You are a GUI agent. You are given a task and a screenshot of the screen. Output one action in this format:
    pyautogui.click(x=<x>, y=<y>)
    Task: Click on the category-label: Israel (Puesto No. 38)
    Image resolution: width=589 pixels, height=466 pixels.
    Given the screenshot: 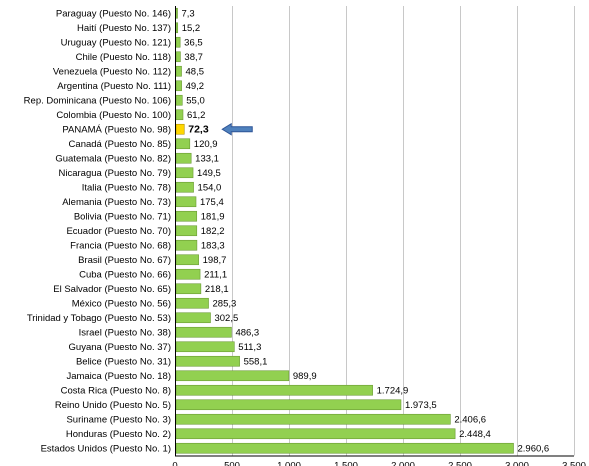 What is the action you would take?
    pyautogui.click(x=125, y=333)
    